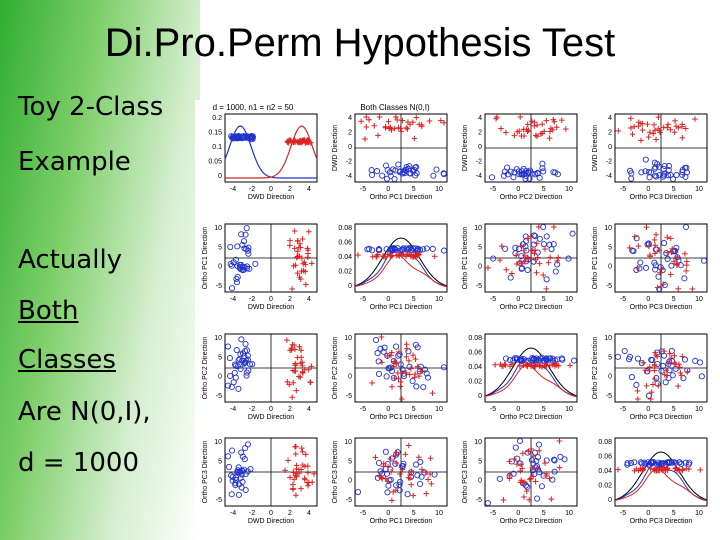 The height and width of the screenshot is (540, 720). I want to click on x-tick-label: 10, so click(439, 189).